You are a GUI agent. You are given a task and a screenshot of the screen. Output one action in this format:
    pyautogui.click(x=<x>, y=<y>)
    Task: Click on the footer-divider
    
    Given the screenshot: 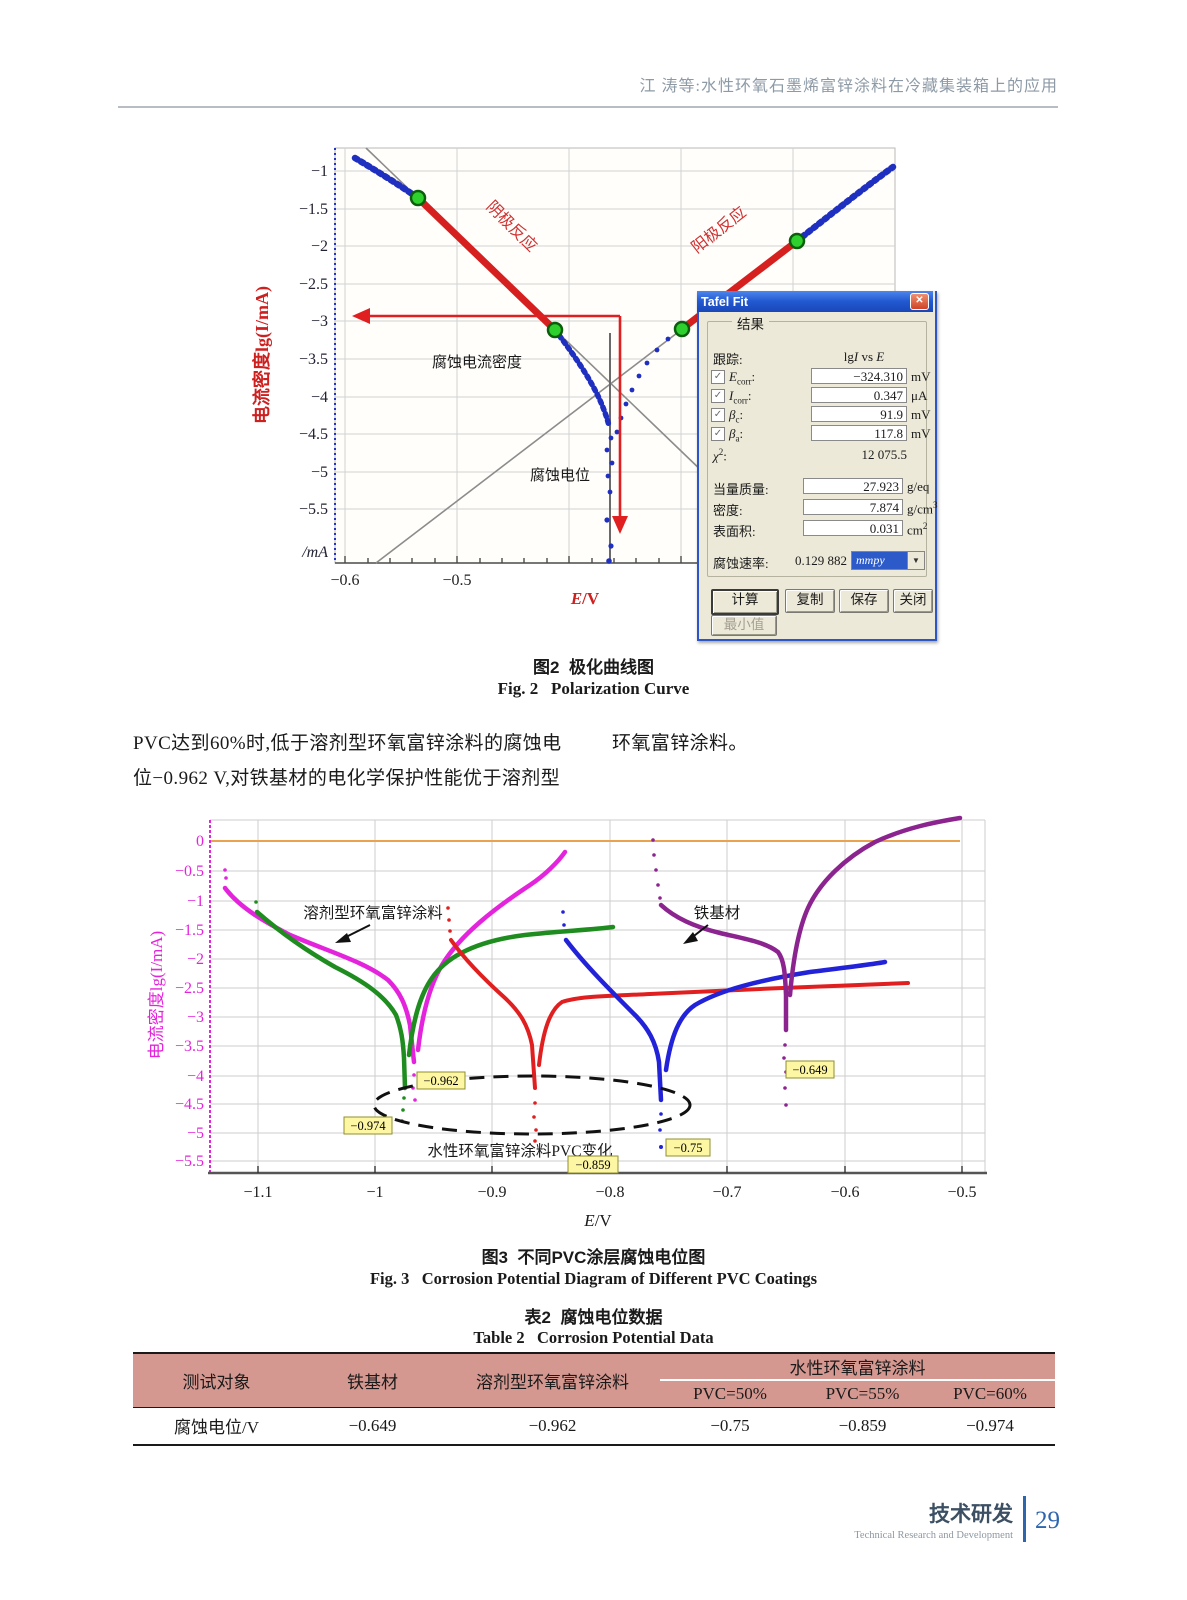 What is the action you would take?
    pyautogui.click(x=1024, y=1519)
    